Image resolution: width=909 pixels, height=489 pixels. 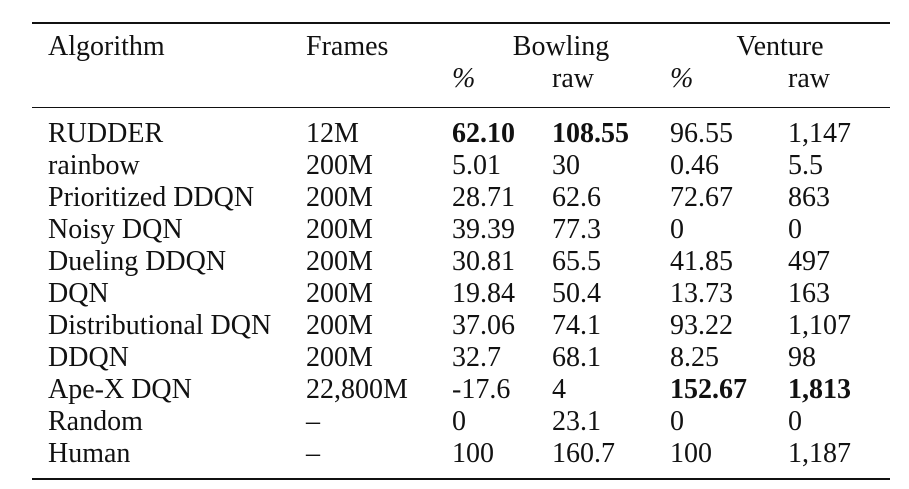 I want to click on cell-algorithm: Ape-X DQN, so click(x=120, y=389).